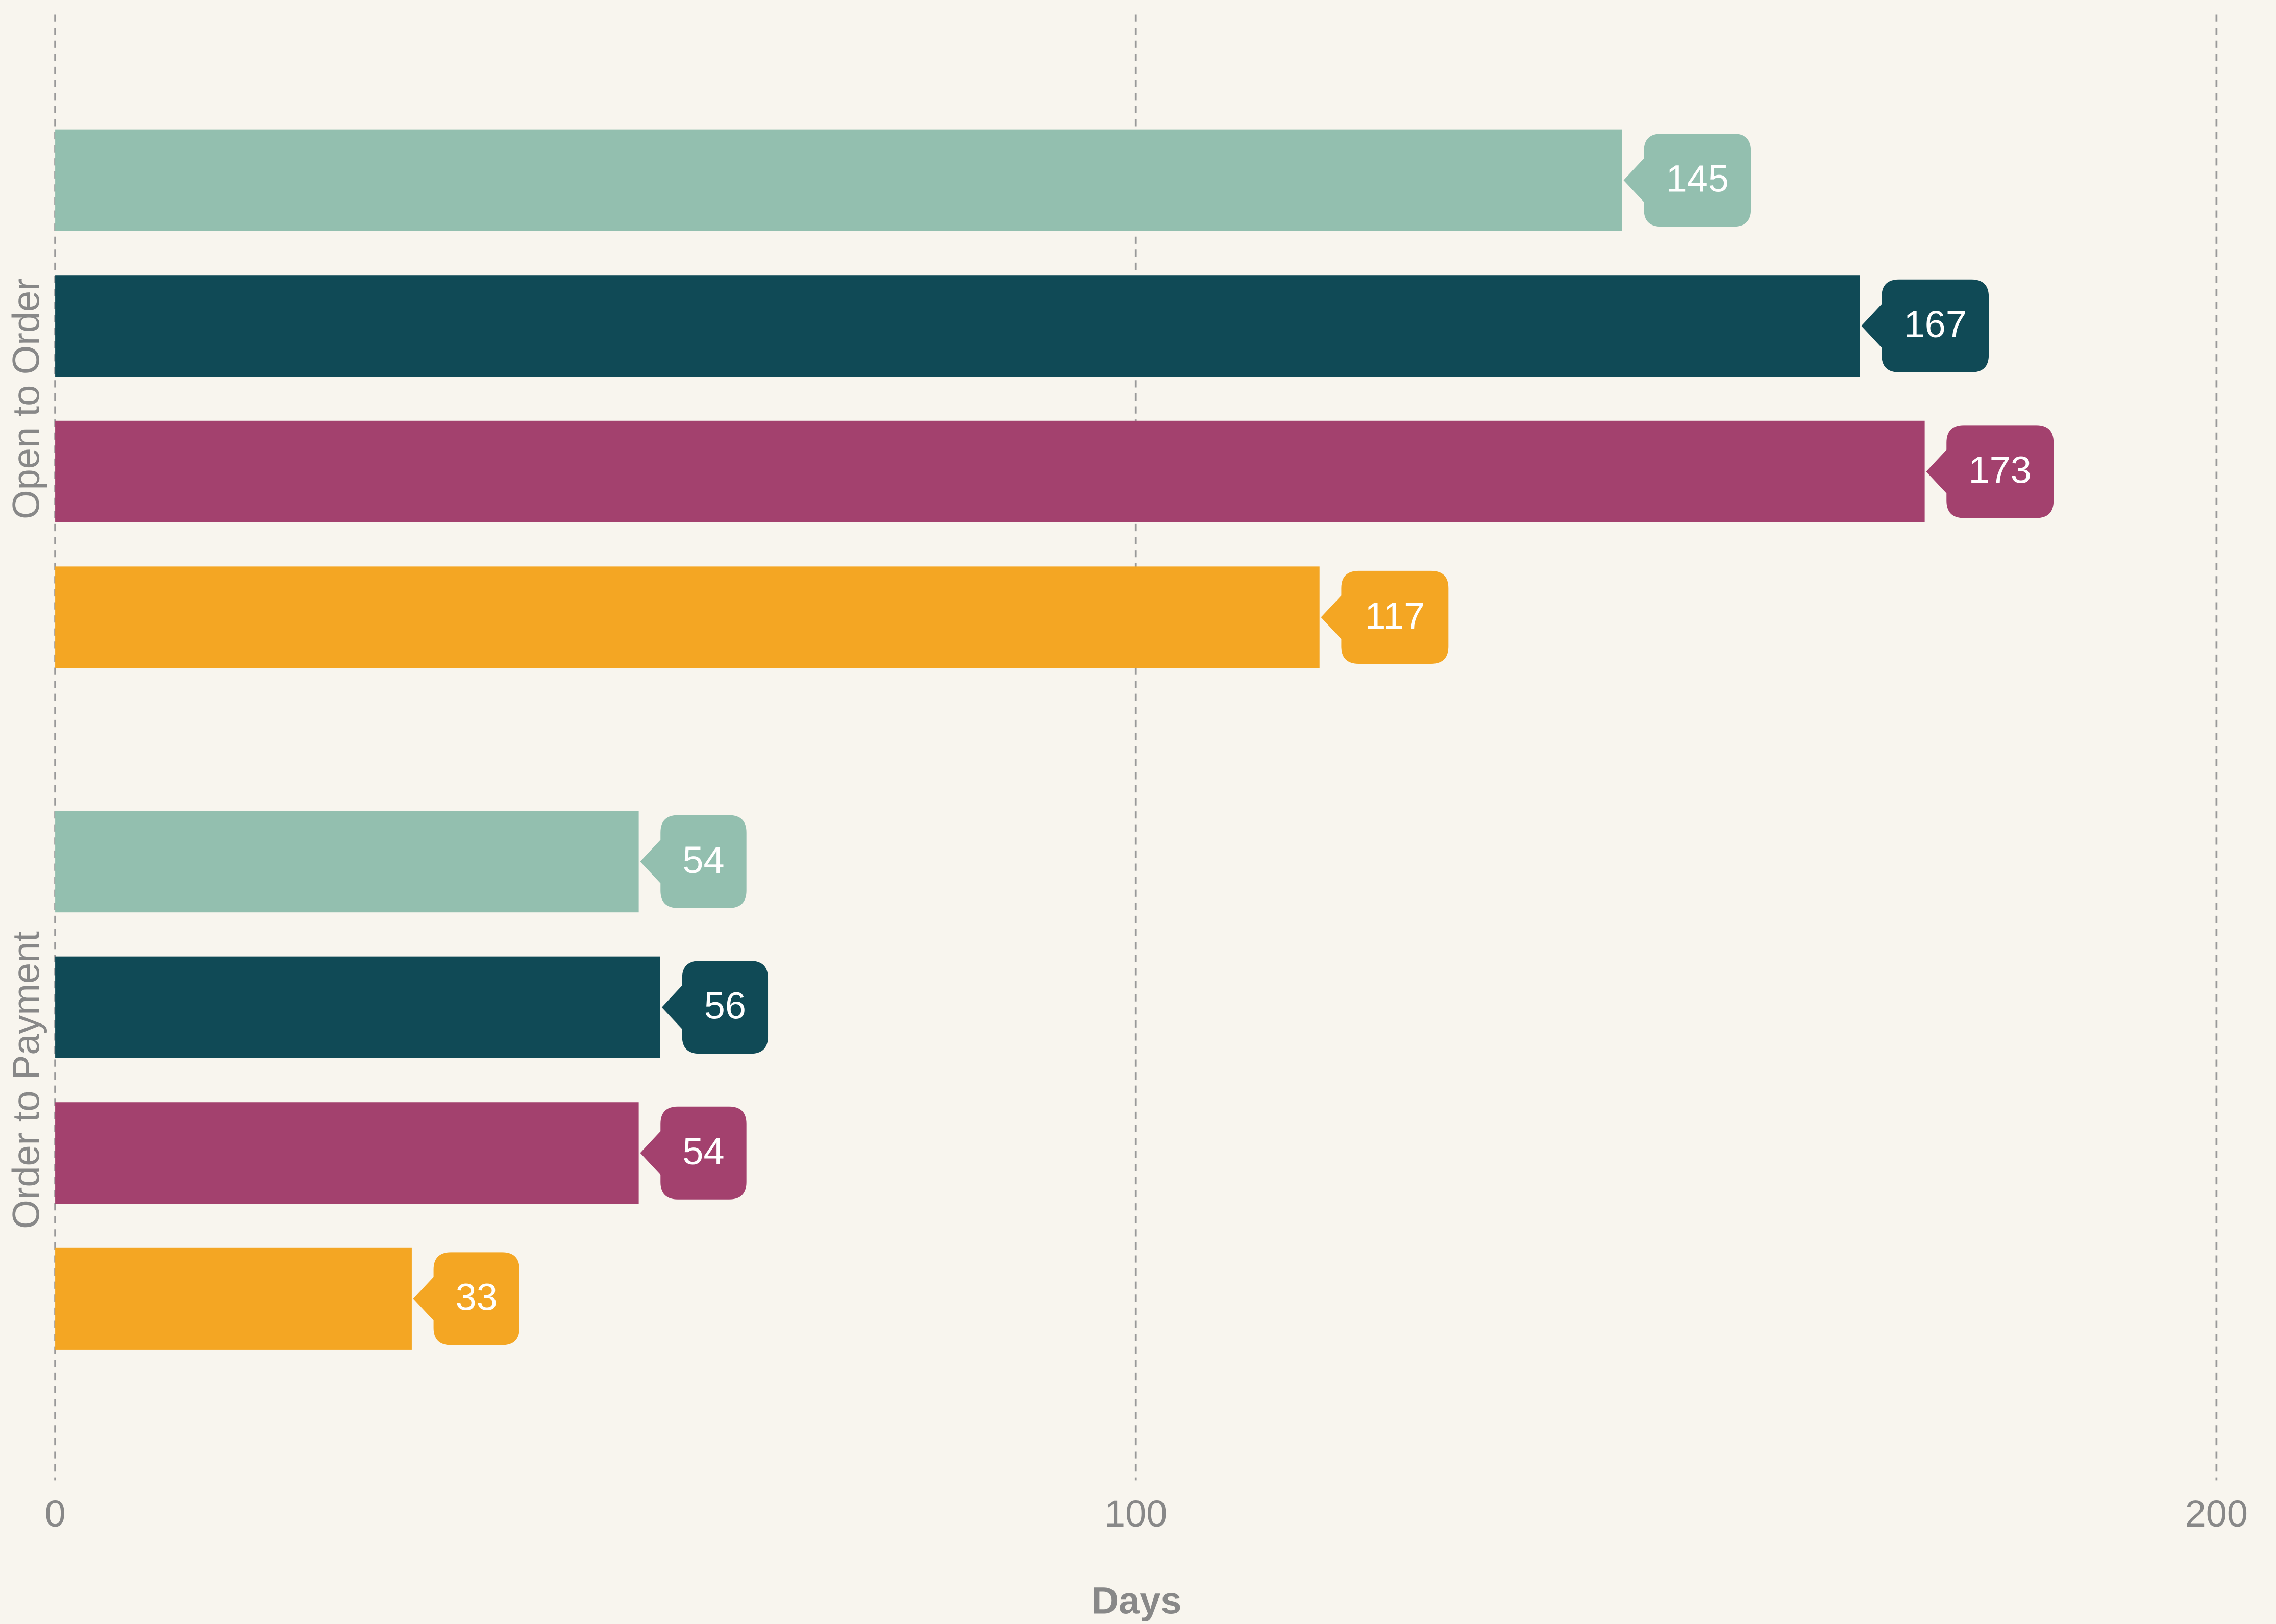 This screenshot has width=2276, height=1624. What do you see at coordinates (1395, 615) in the screenshot?
I see `value-label: 117` at bounding box center [1395, 615].